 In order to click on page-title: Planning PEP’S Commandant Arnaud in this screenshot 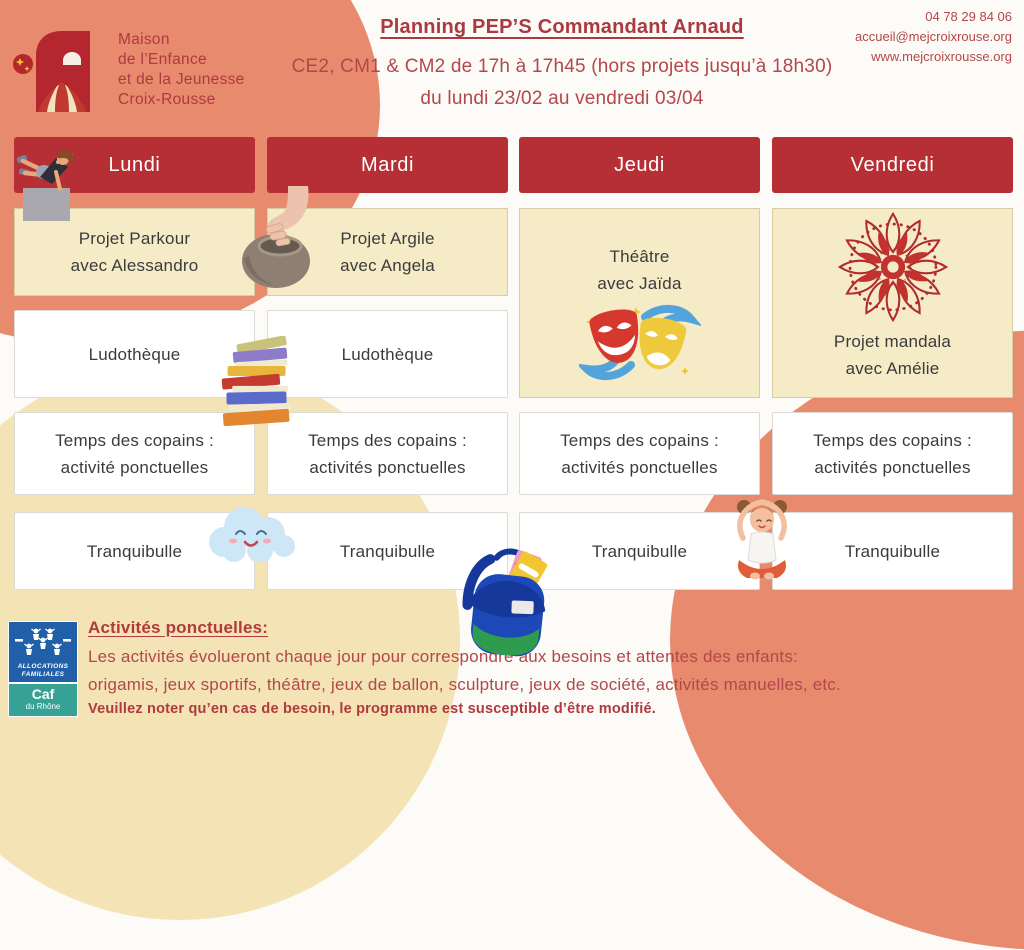, I will do `click(562, 27)`.